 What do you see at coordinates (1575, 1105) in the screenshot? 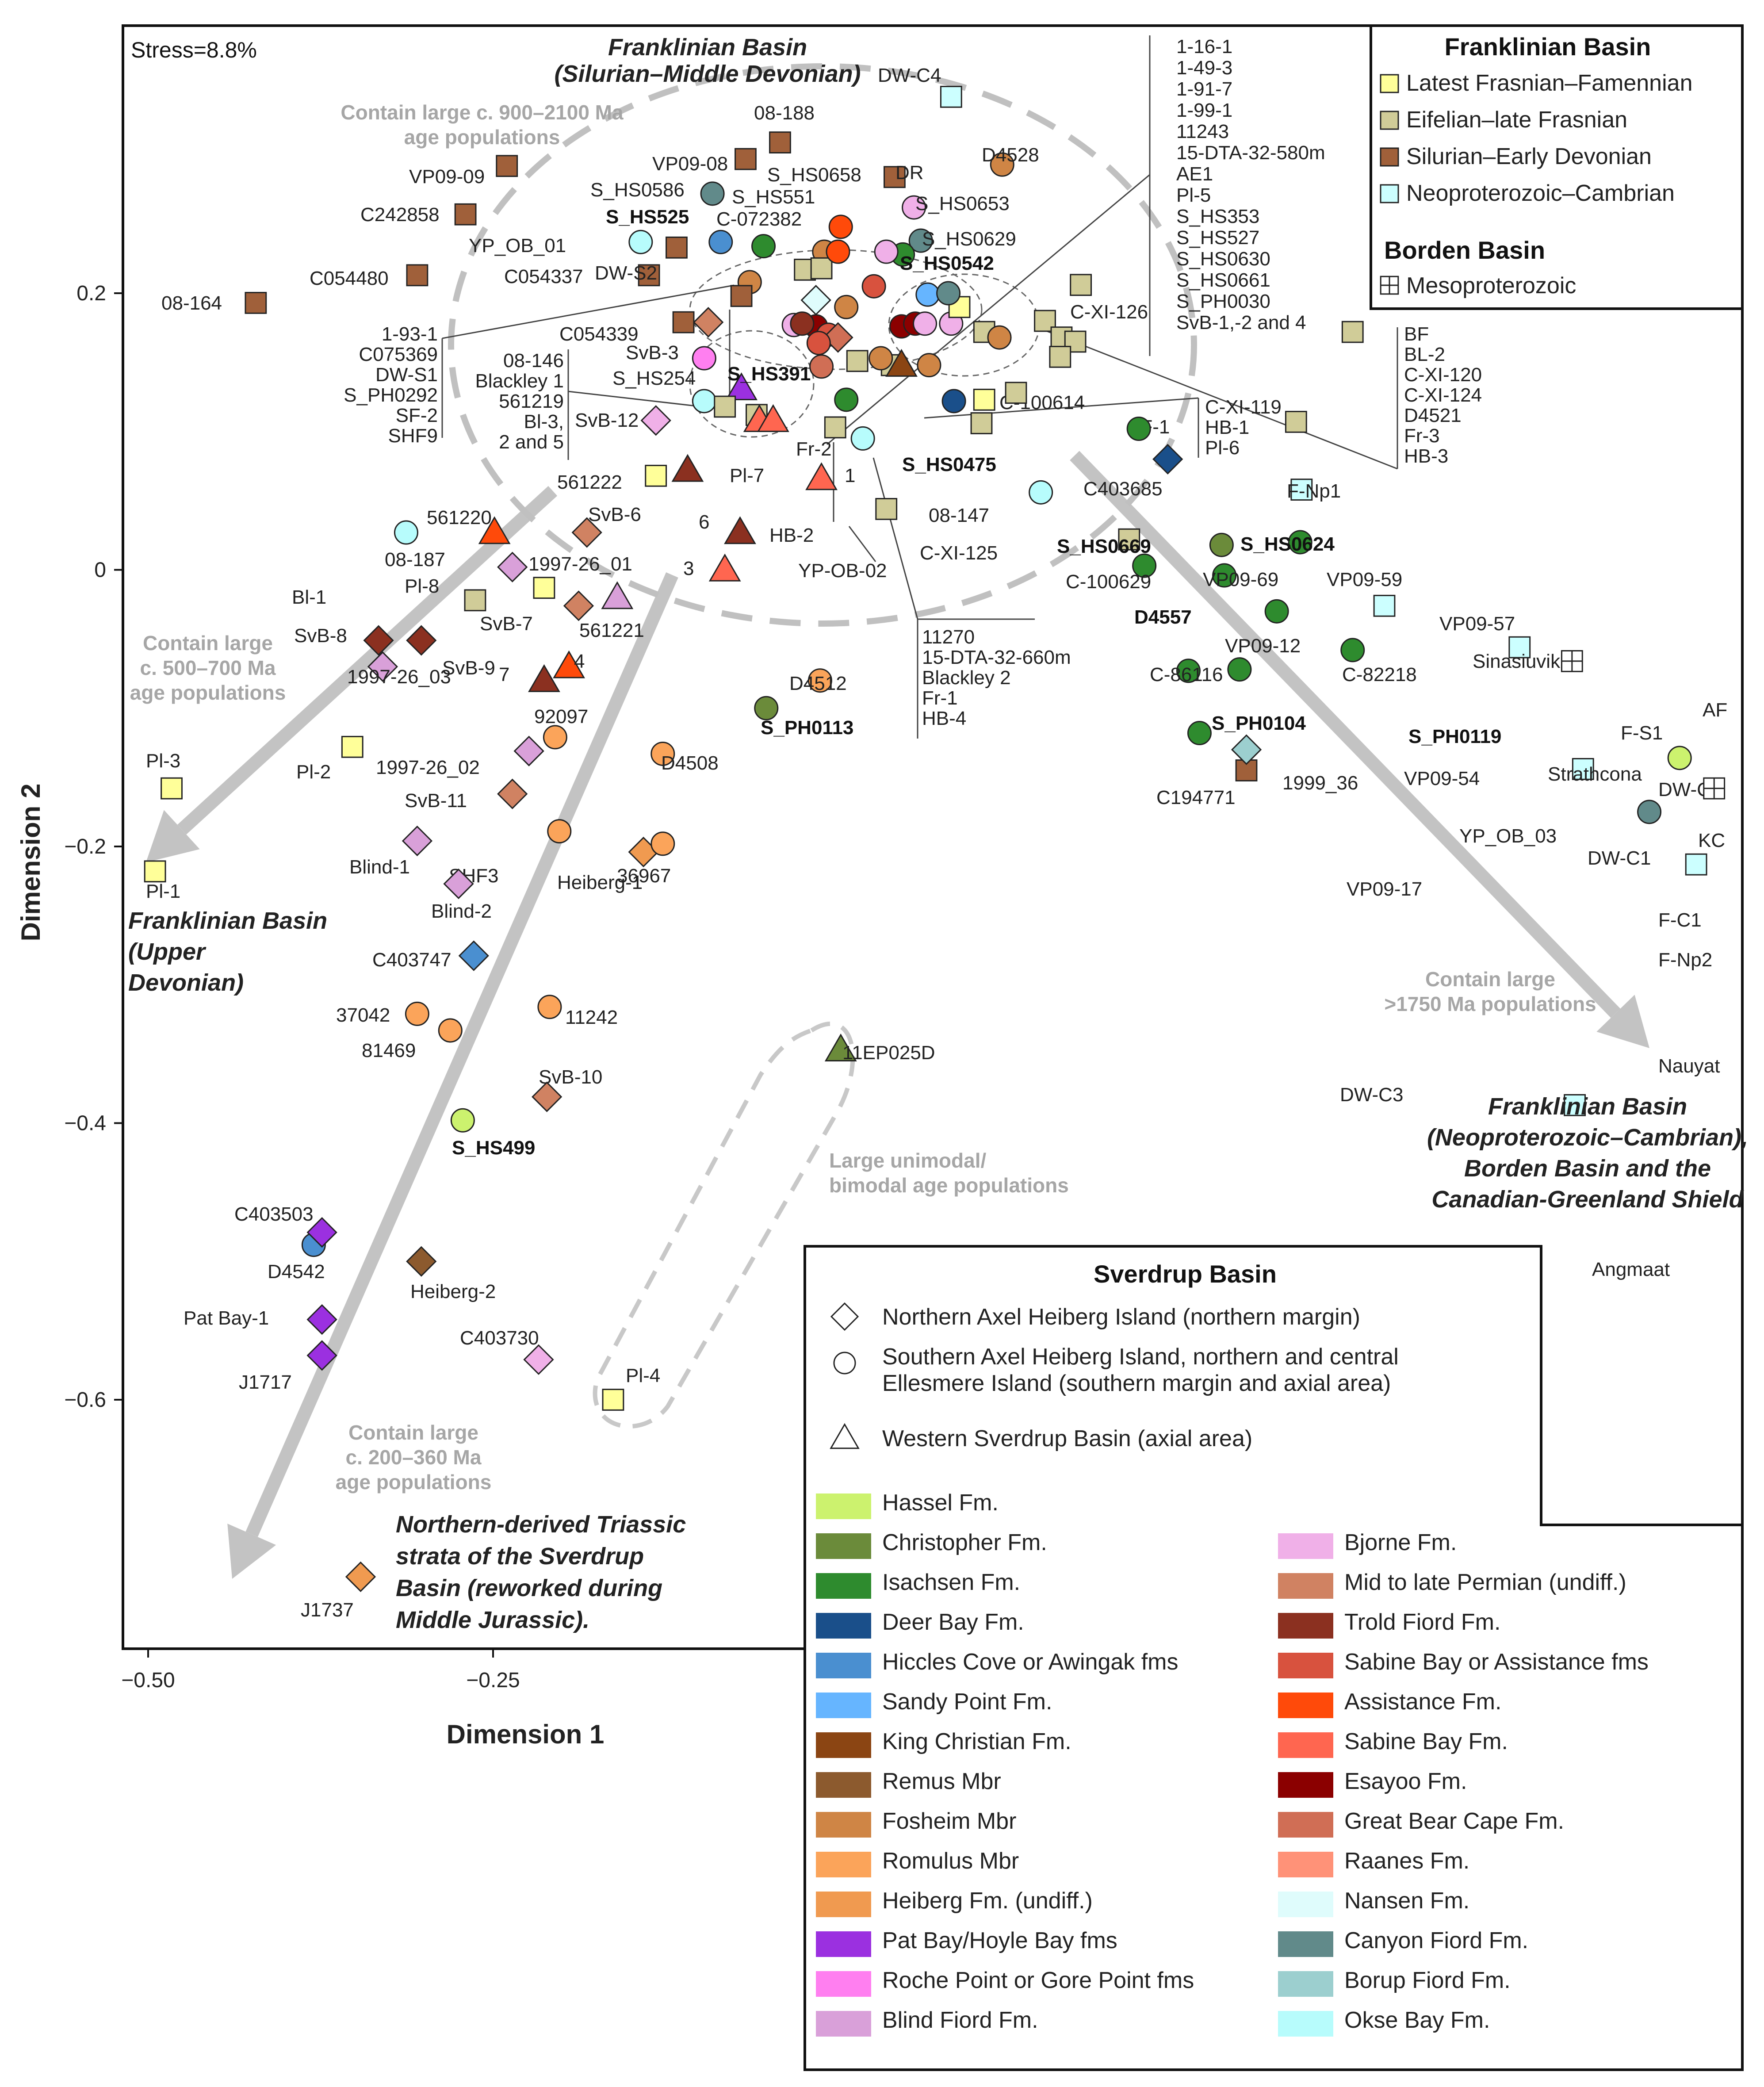
I see `point-dw-c3` at bounding box center [1575, 1105].